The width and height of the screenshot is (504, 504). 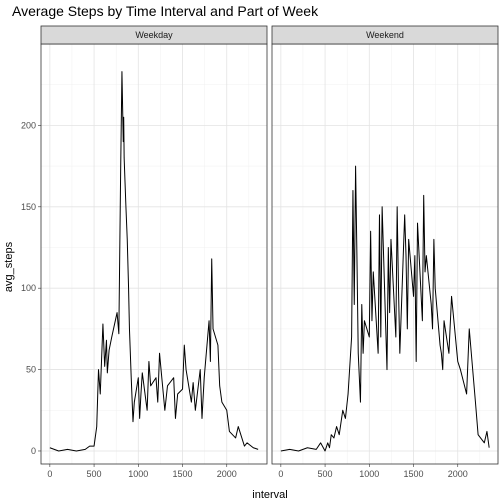 I want to click on y-axis-title: avg_steps, so click(x=9, y=266).